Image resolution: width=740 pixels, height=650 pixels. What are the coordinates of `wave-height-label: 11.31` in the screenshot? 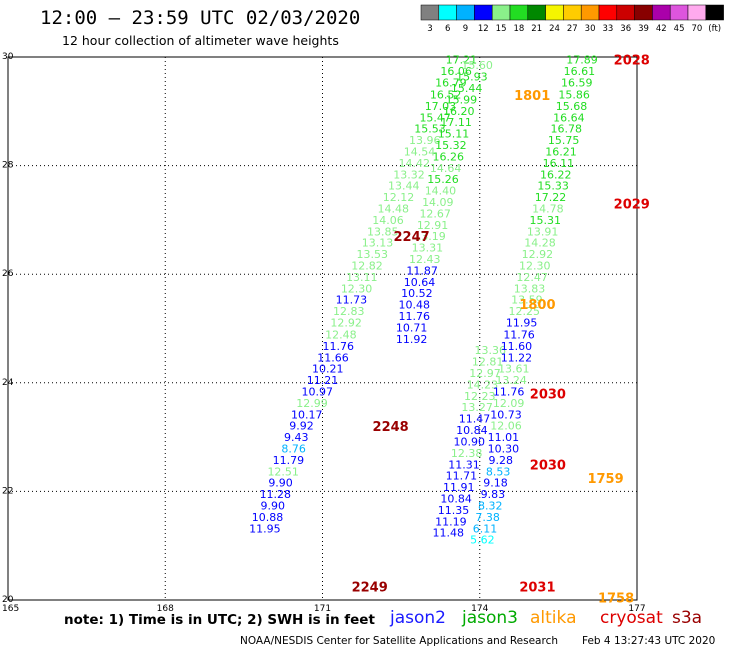 It's located at (464, 464).